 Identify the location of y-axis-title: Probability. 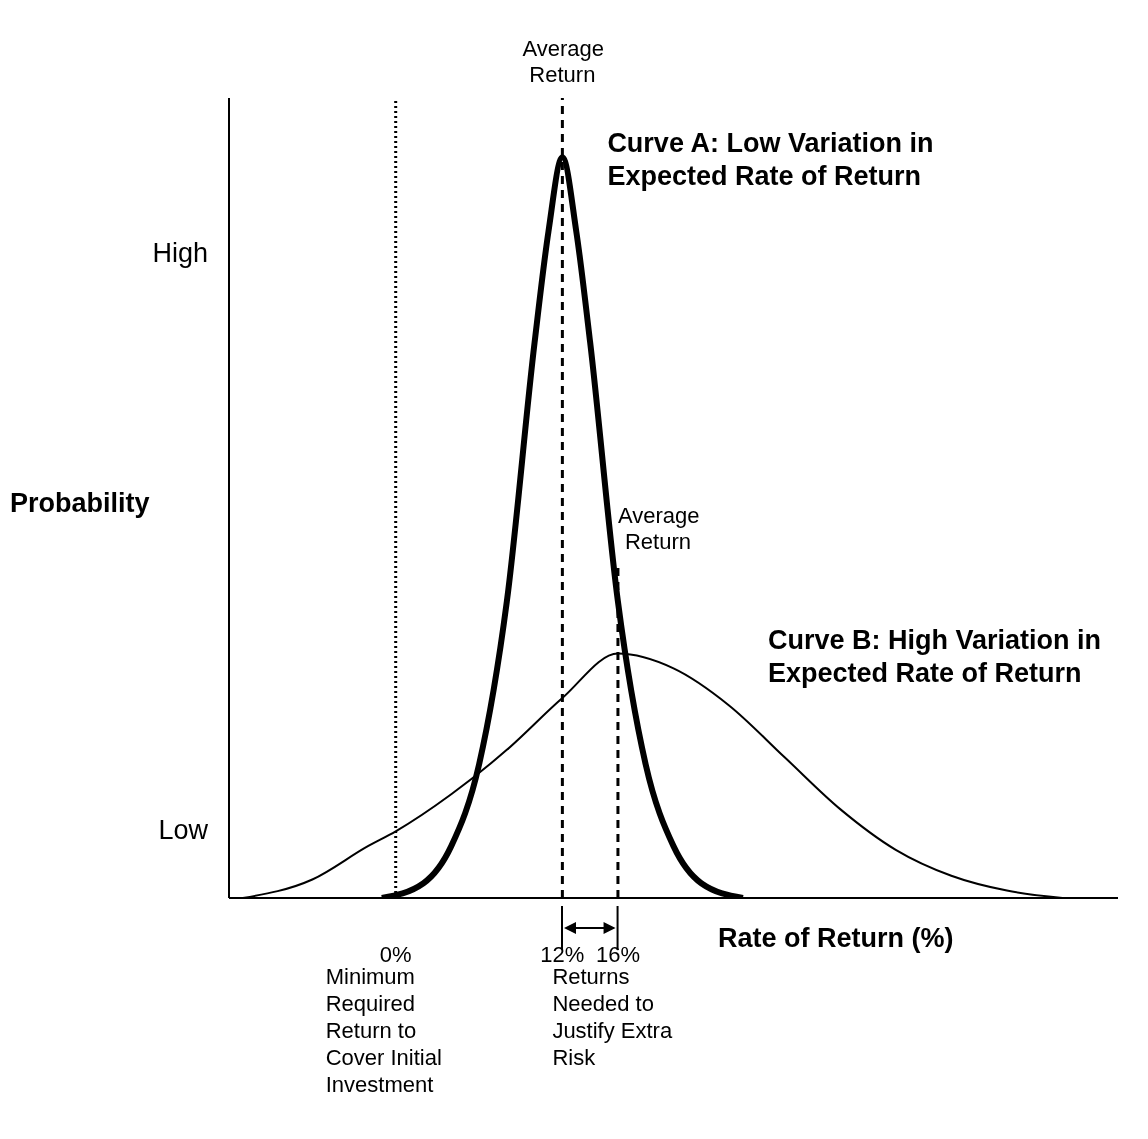
(80, 503).